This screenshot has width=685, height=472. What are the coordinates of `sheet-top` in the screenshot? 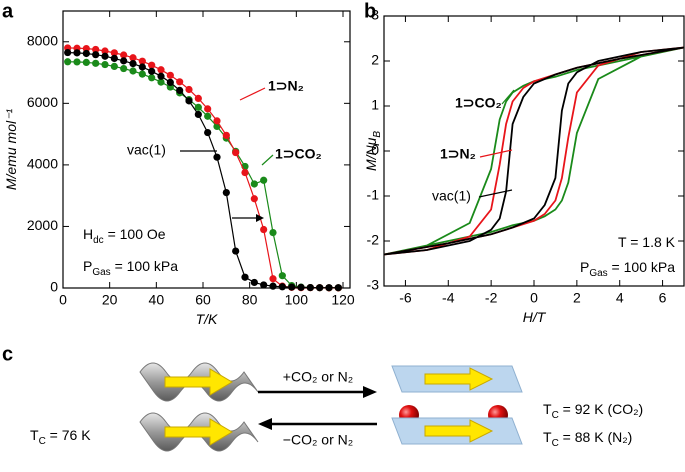 It's located at (199, 382).